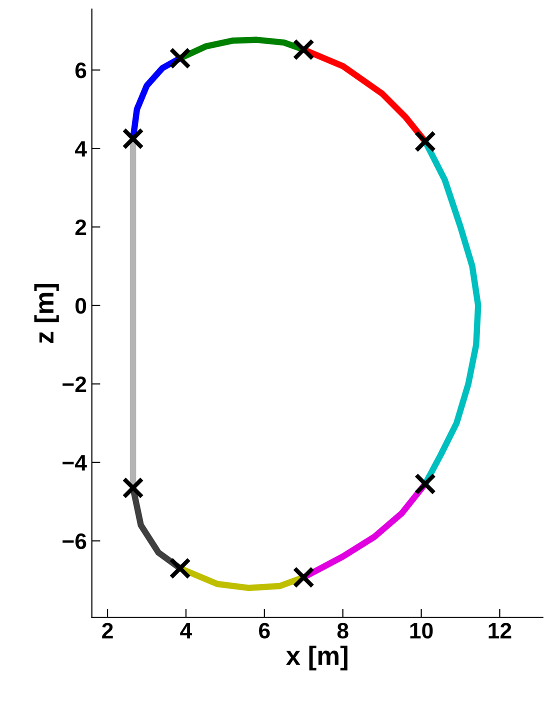 The image size is (550, 708). I want to click on x-tick-label: 6, so click(264, 630).